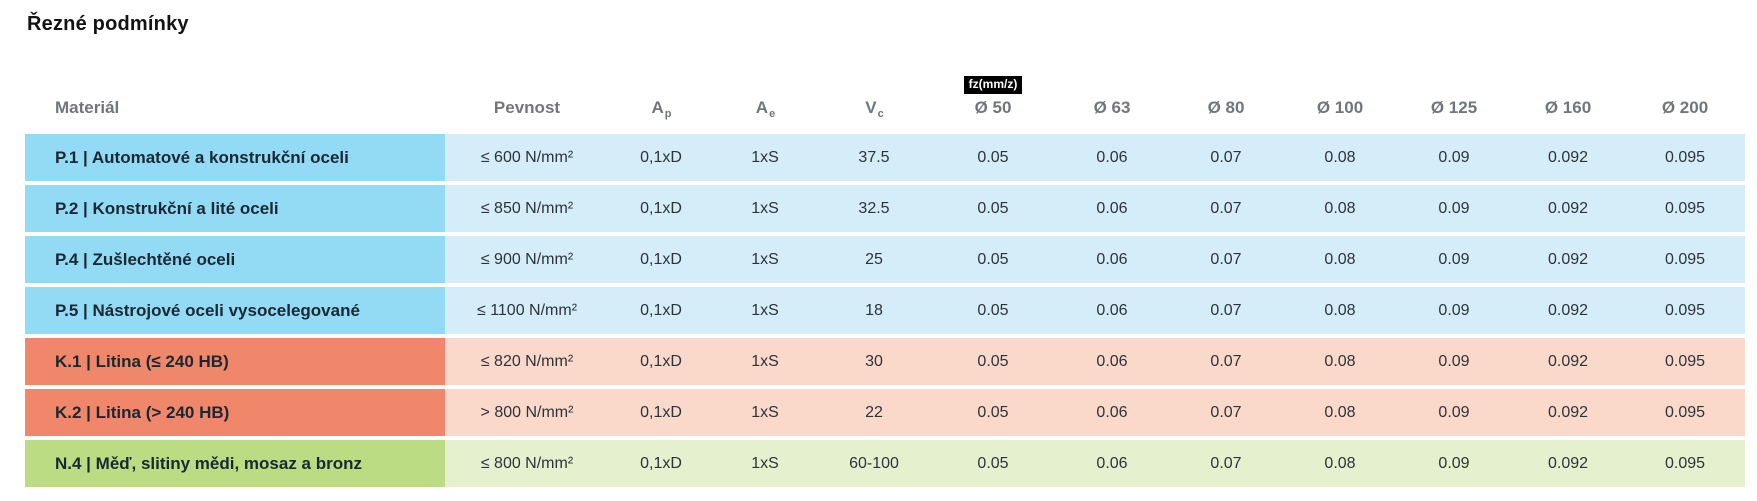 The image size is (1757, 501). I want to click on strength-cell: ≤ 900 N/mm², so click(527, 259).